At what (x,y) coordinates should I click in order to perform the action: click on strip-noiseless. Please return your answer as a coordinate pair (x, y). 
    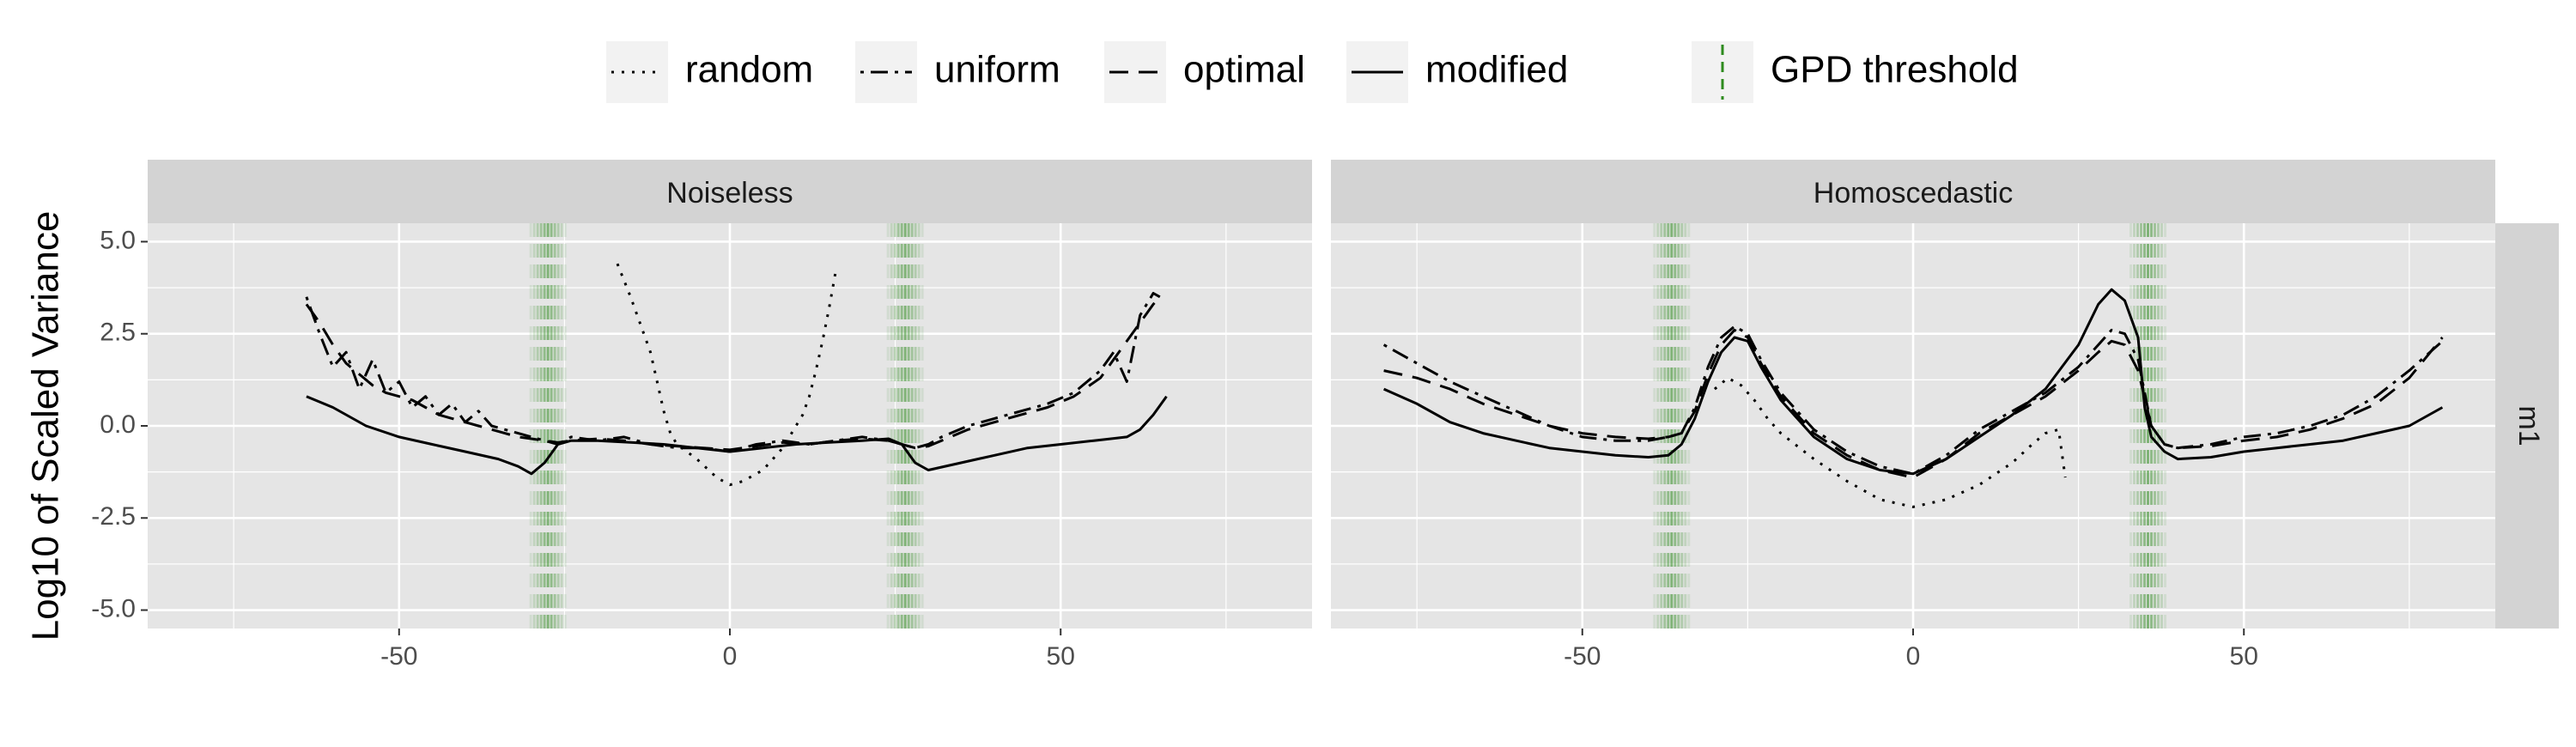
    Looking at the image, I should click on (730, 192).